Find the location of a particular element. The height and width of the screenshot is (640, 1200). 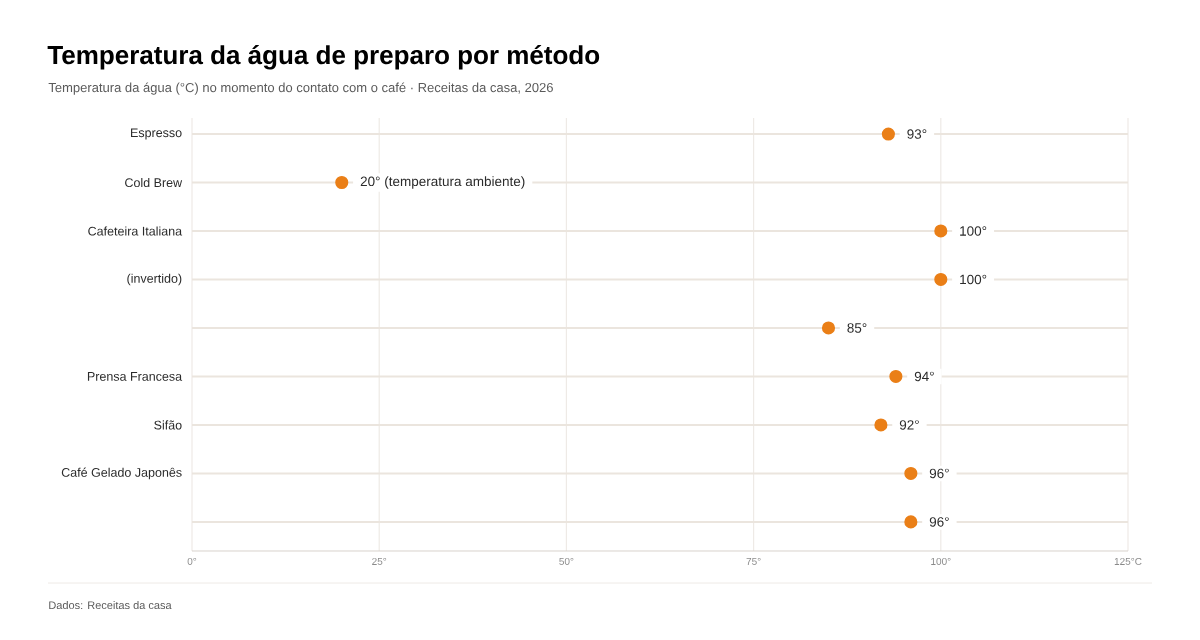

y-tick-label: Café Gelado Japonês is located at coordinates (121, 473).